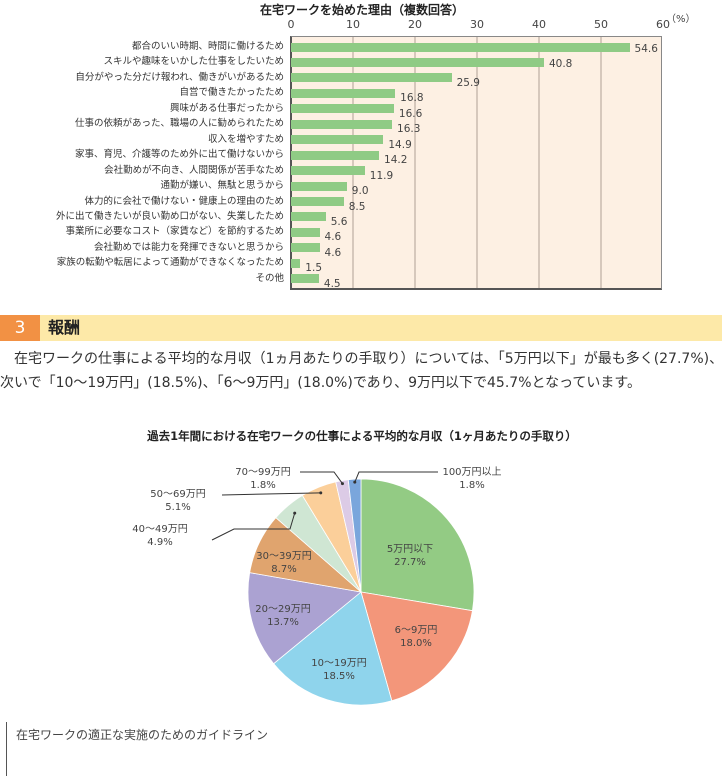  I want to click on category-label: その他, so click(269, 278).